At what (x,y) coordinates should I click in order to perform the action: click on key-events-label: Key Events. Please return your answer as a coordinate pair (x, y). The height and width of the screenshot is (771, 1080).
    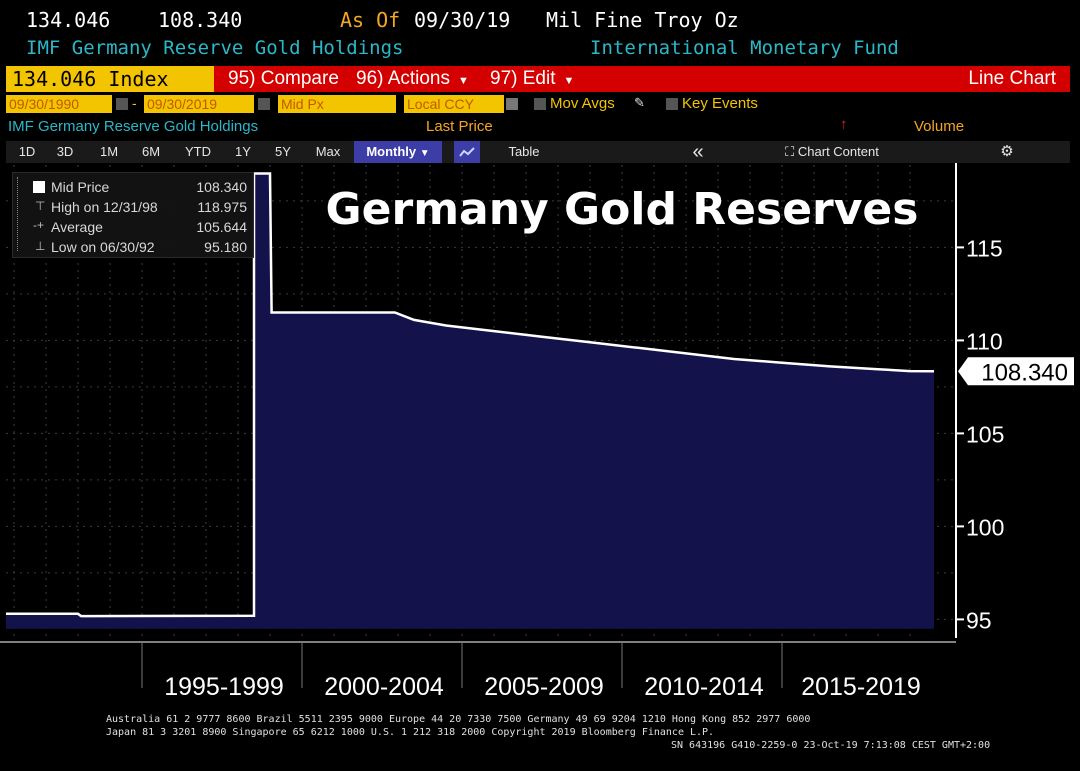
    Looking at the image, I should click on (720, 103).